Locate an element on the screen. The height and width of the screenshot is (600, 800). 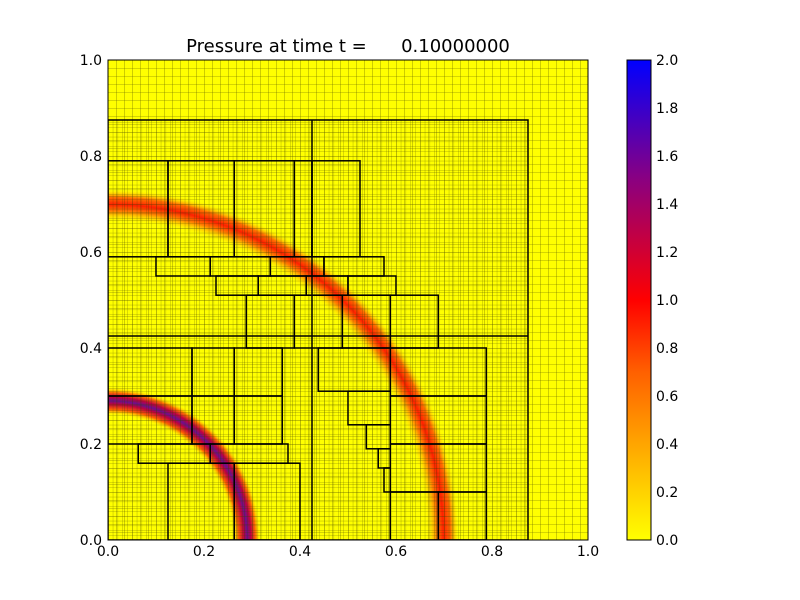
colorbar-tick-label: 1.6 is located at coordinates (667, 157).